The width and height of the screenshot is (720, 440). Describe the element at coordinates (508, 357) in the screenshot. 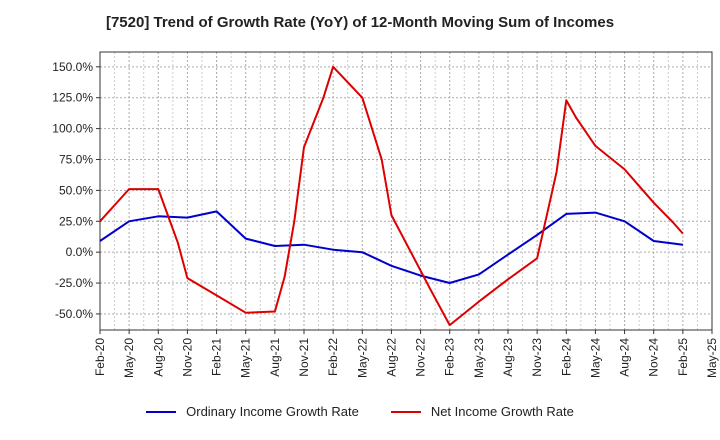

I see `x-tick-label: Aug-23` at that location.